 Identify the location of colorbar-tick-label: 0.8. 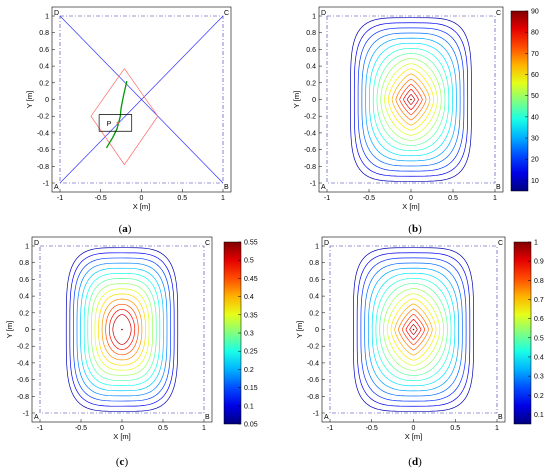
(539, 281).